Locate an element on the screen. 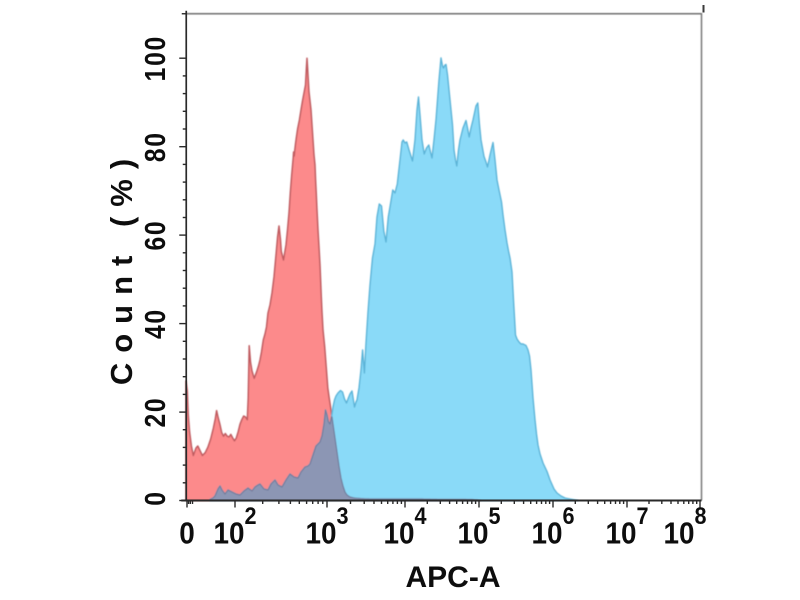 The image size is (800, 600). svg-text: APC-A is located at coordinates (453, 577).